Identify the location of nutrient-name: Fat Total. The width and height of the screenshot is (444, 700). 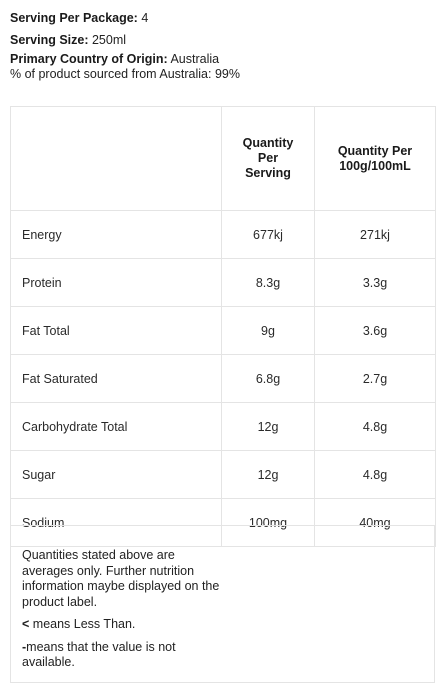
(116, 330).